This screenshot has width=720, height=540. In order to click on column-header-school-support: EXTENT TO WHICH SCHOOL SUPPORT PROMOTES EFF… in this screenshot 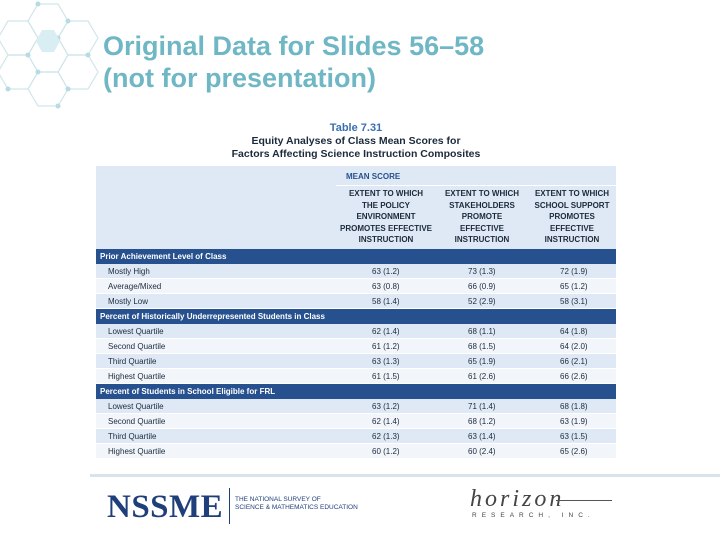, I will do `click(572, 216)`.